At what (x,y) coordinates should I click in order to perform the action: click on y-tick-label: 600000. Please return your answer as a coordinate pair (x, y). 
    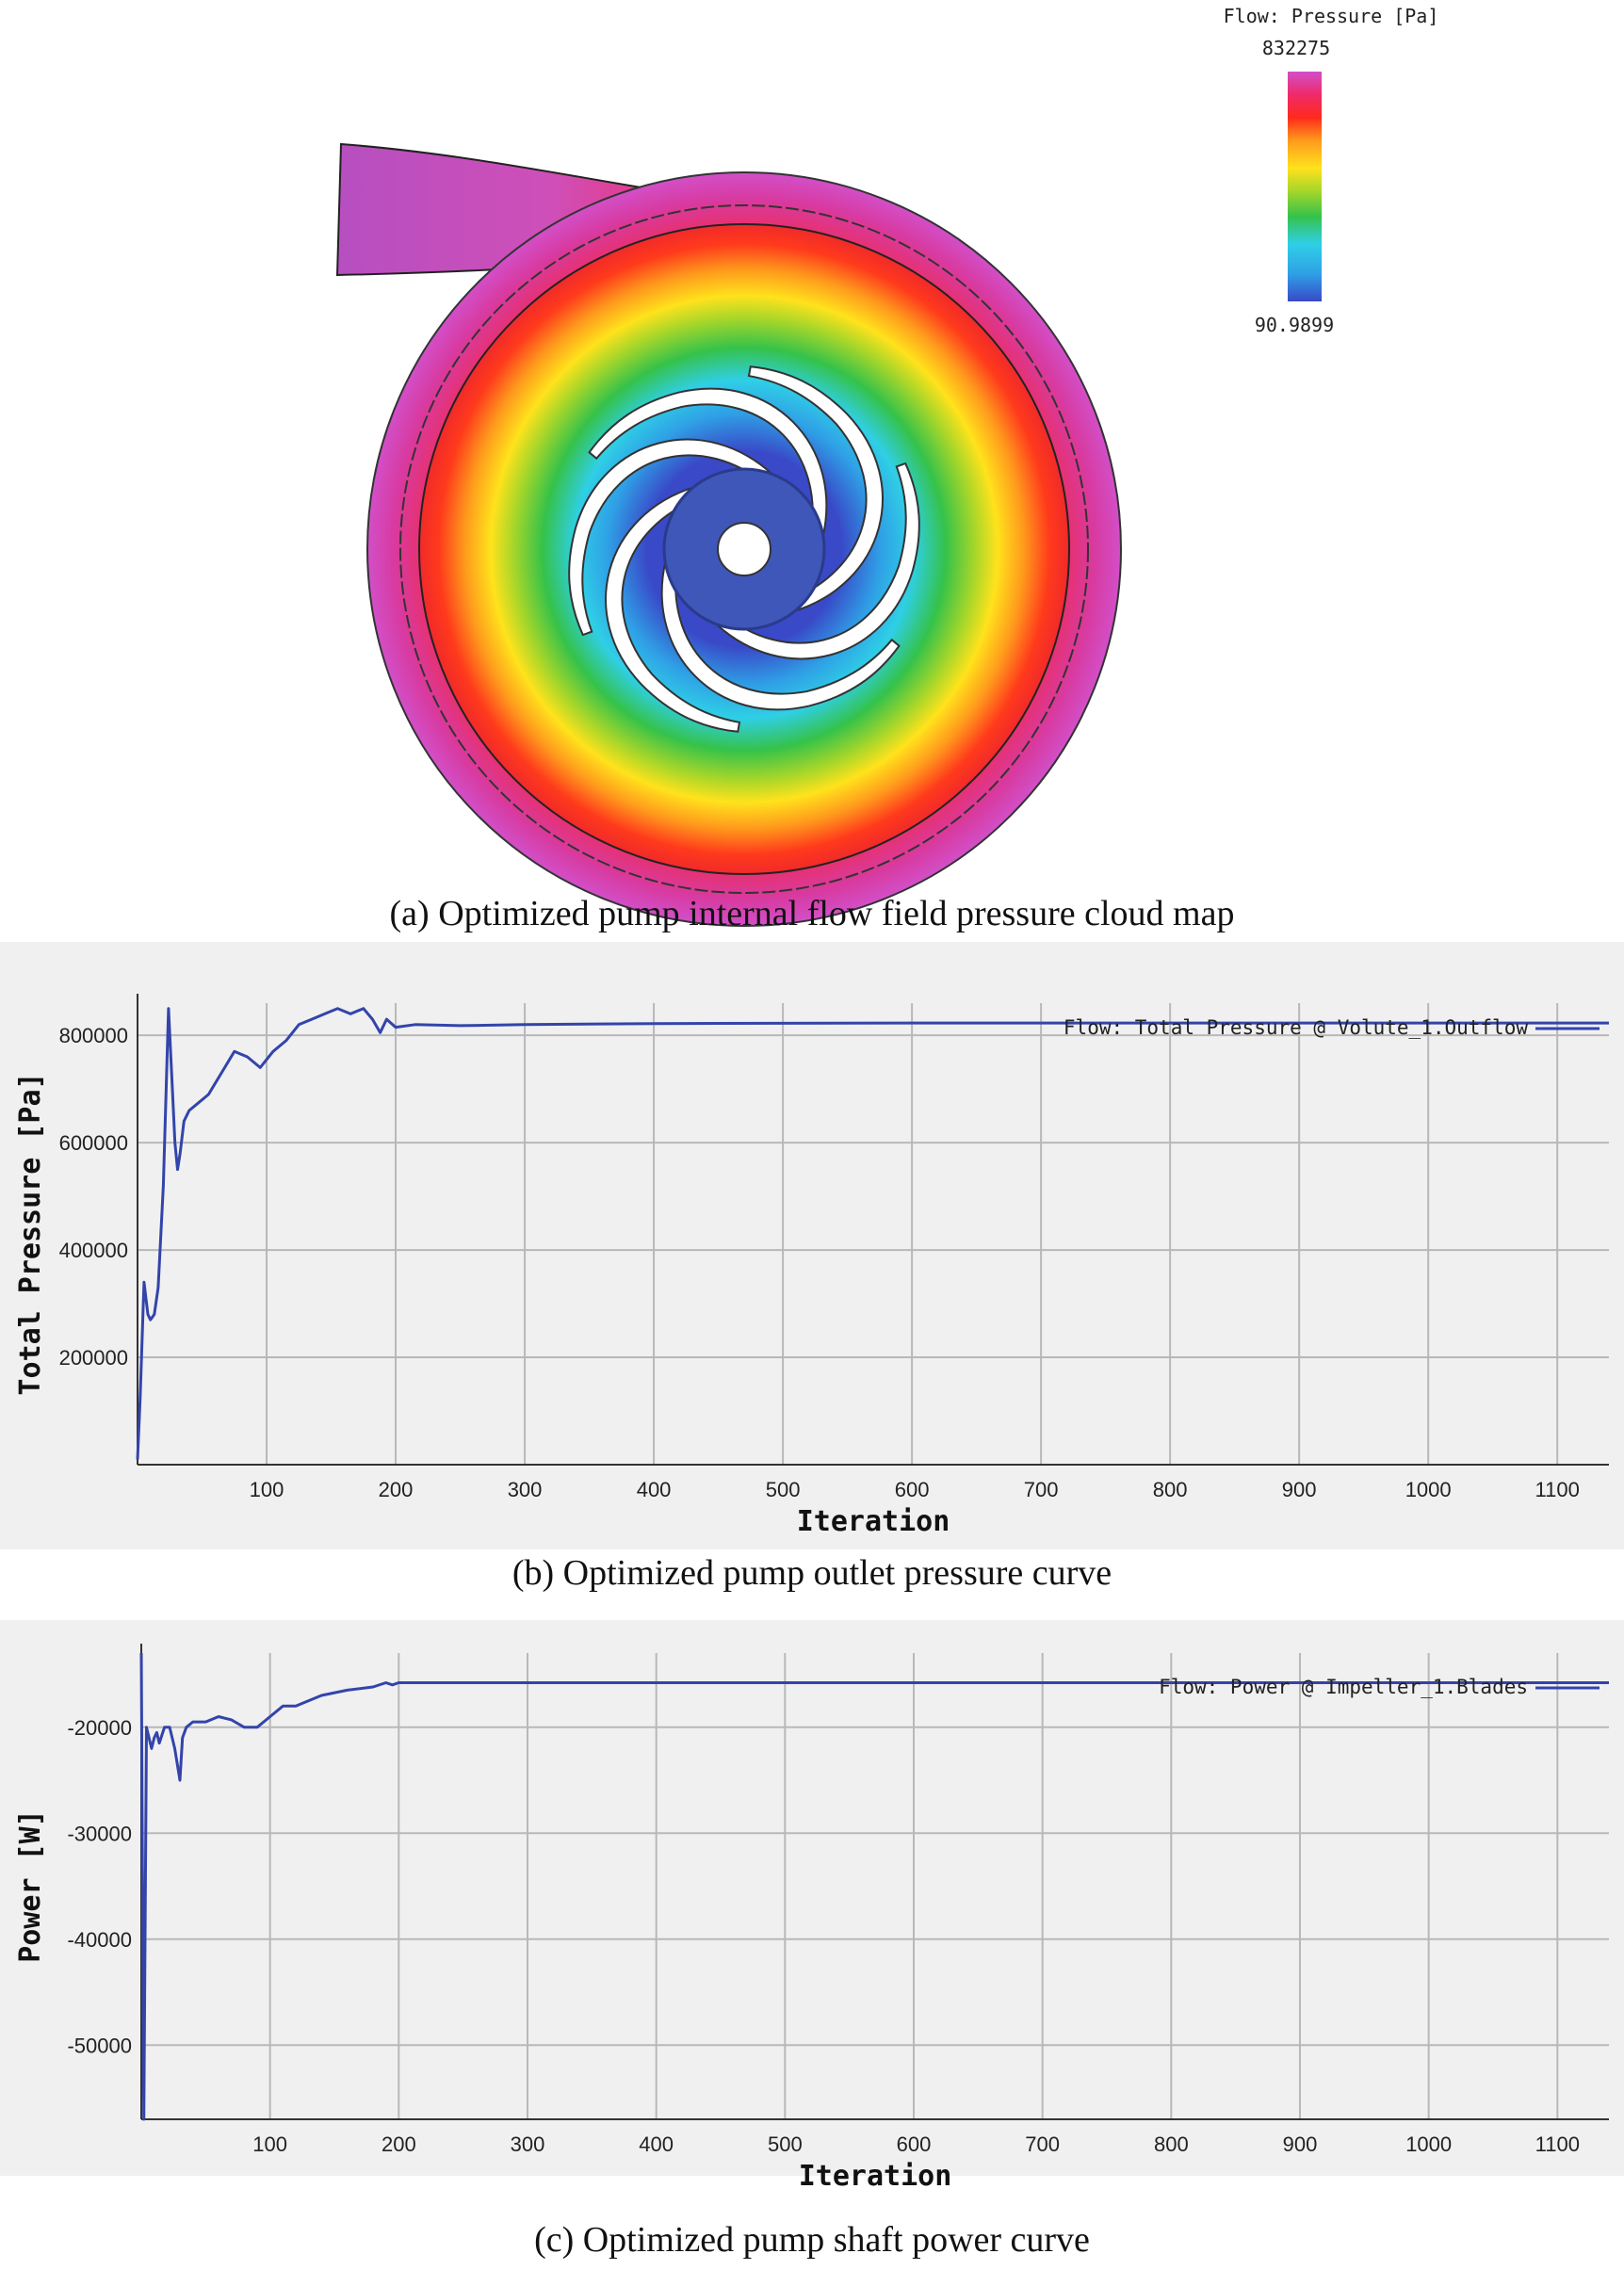
    Looking at the image, I should click on (94, 1143).